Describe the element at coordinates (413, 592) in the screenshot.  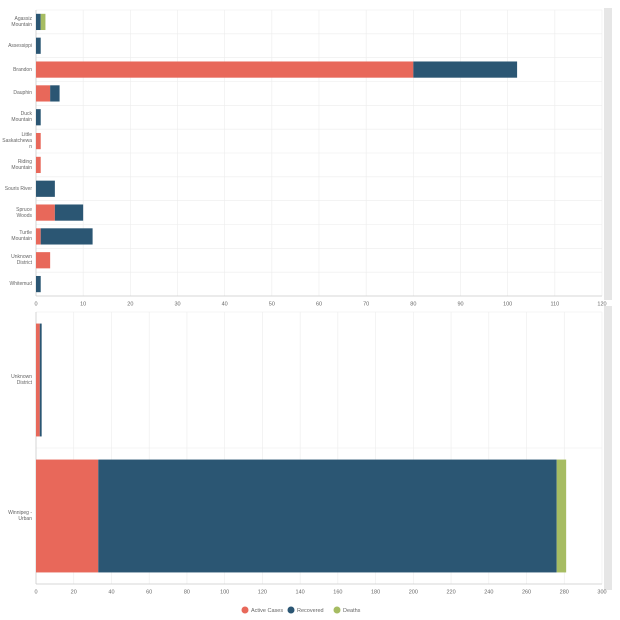
I see `x-tick-label: 200` at that location.